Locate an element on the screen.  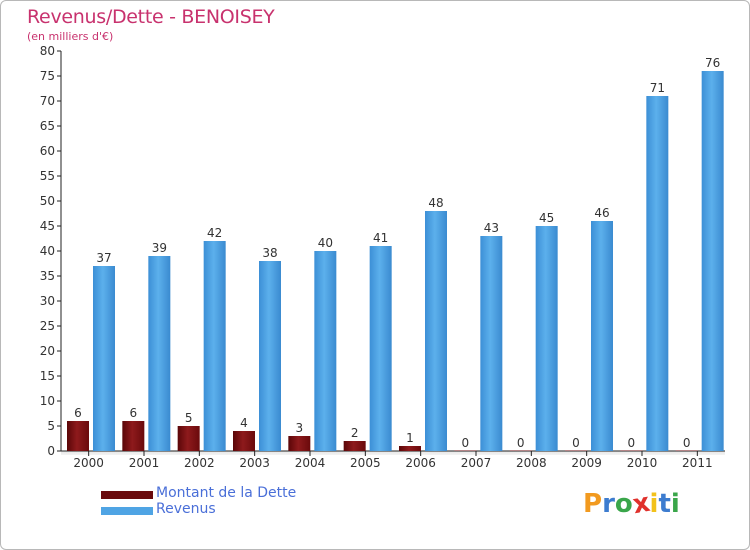
logo-letter: o is located at coordinates (623, 504).